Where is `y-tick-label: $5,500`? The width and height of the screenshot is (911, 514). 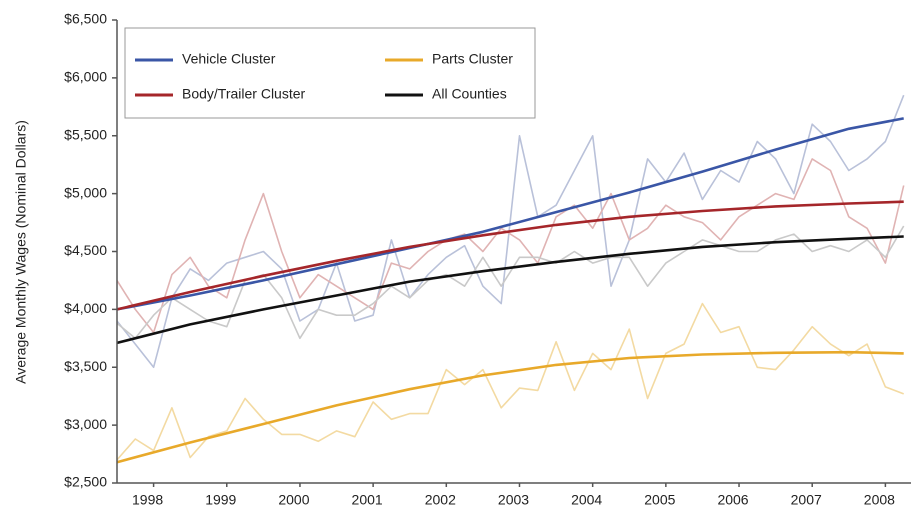 y-tick-label: $5,500 is located at coordinates (85, 134).